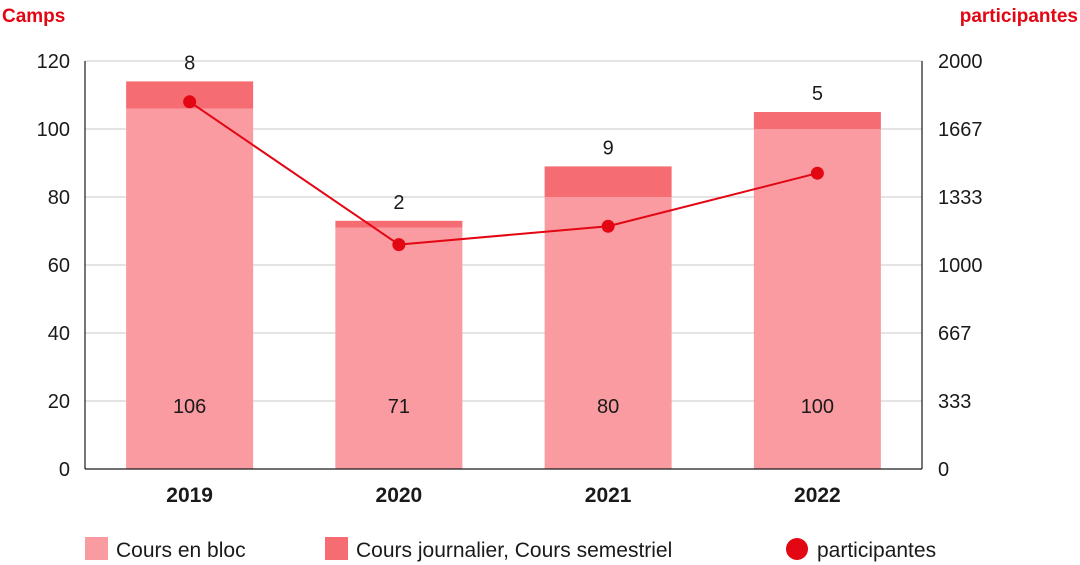  Describe the element at coordinates (59, 334) in the screenshot. I see `left-tick-label: 40` at that location.